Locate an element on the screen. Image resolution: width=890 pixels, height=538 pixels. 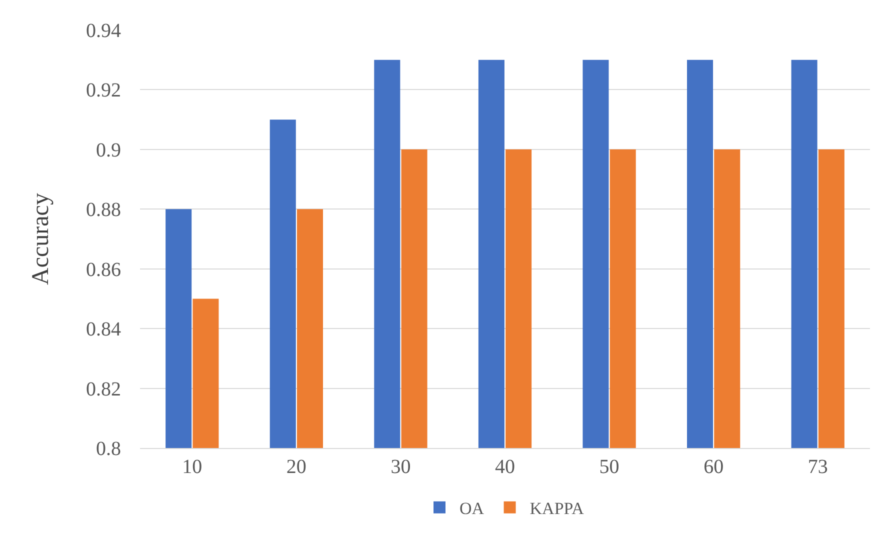
x-tick-label: 73 is located at coordinates (818, 467).